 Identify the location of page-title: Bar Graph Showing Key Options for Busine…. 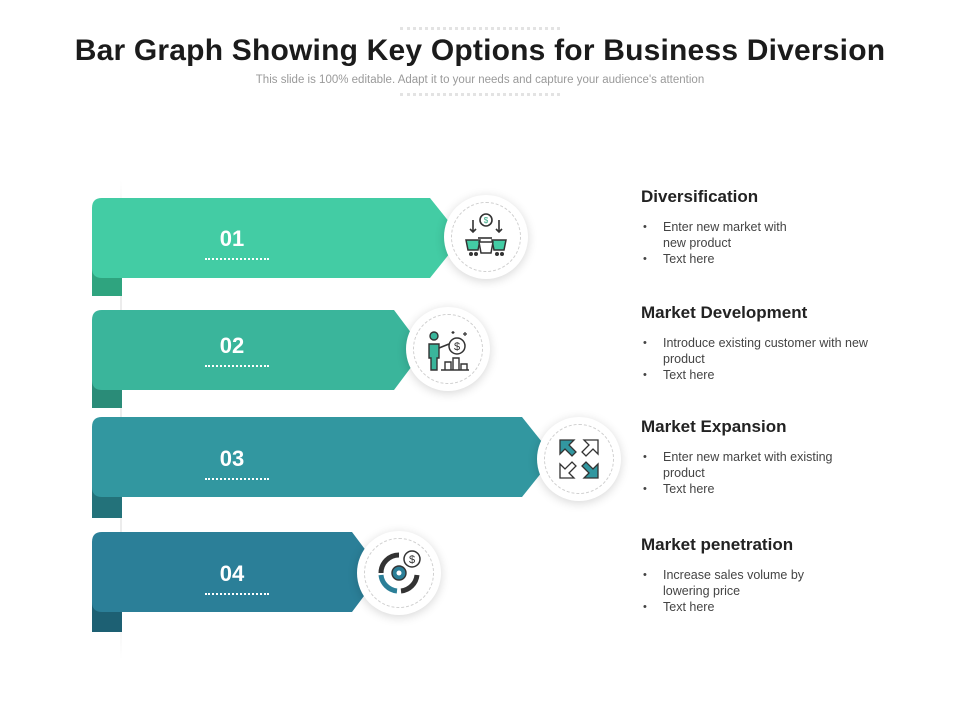
(480, 50).